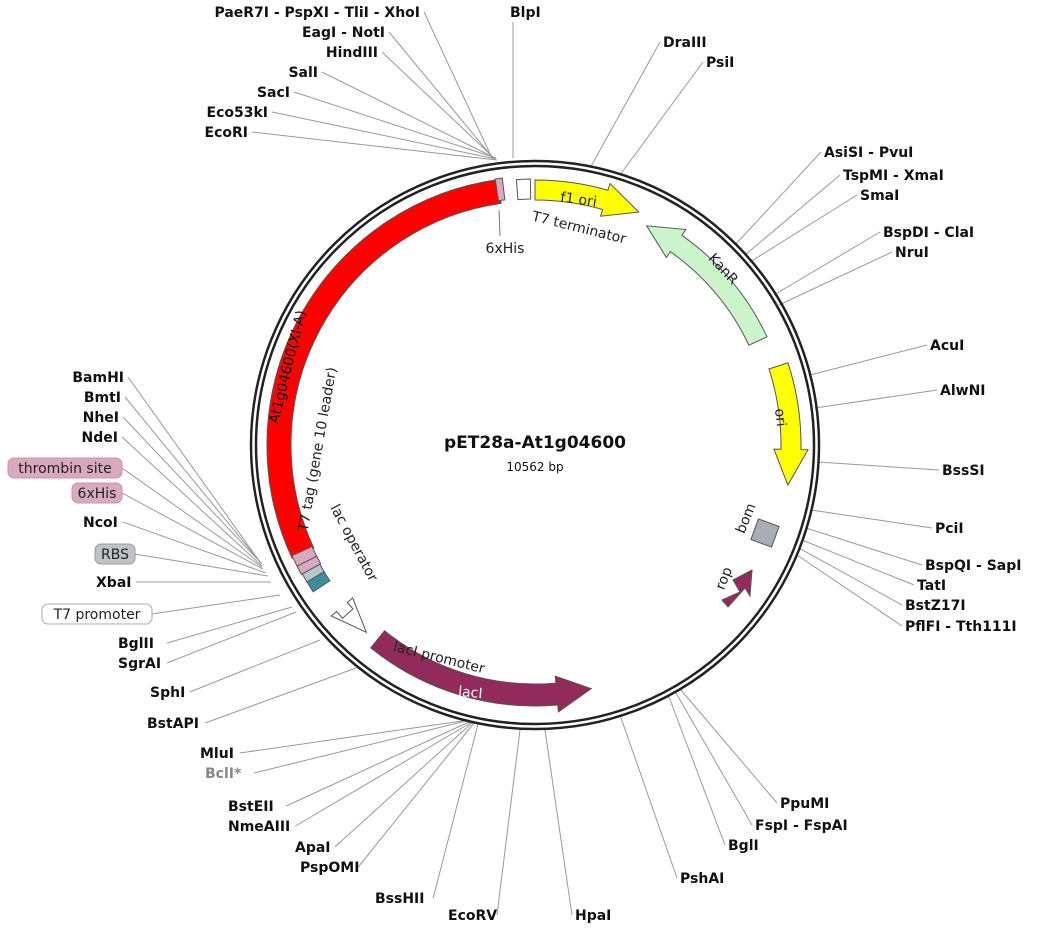 Image resolution: width=1056 pixels, height=934 pixels. What do you see at coordinates (139, 664) in the screenshot?
I see `enzyme-site-label: SgrAI` at bounding box center [139, 664].